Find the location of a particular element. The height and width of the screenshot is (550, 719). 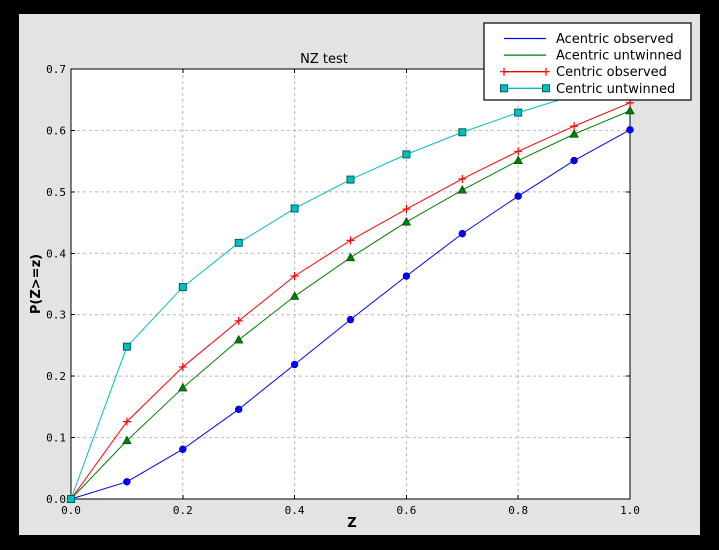

y-axis-label: P(Z>=z) is located at coordinates (36, 284).